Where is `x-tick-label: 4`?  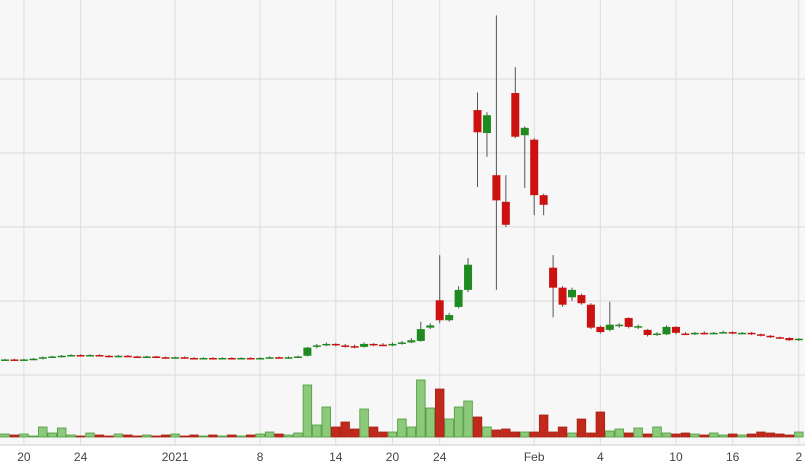
x-tick-label: 4 is located at coordinates (600, 457).